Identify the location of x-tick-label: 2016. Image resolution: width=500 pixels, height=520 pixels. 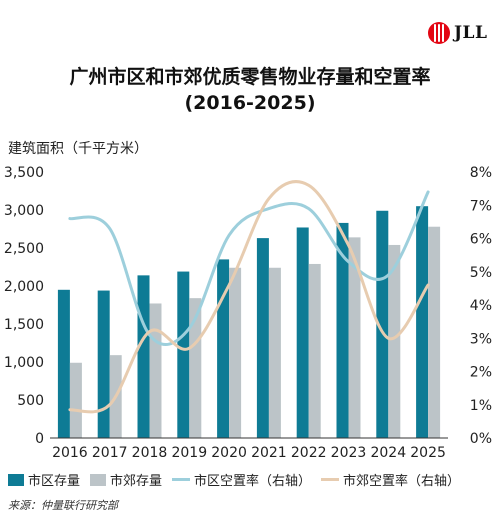
(70, 453).